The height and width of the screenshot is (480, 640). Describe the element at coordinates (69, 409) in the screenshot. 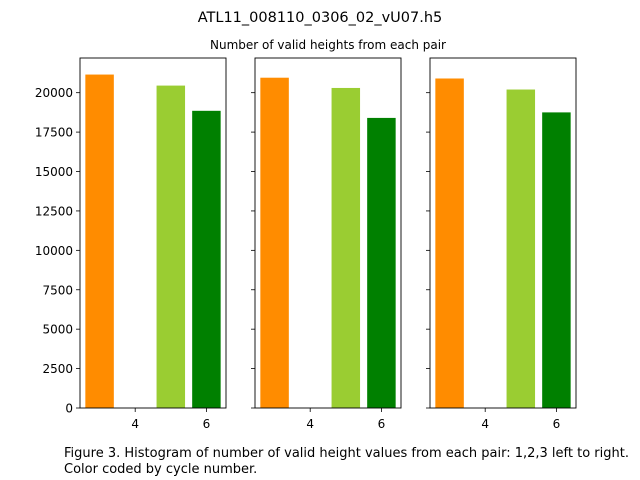

I see `ytick-label: 0` at that location.